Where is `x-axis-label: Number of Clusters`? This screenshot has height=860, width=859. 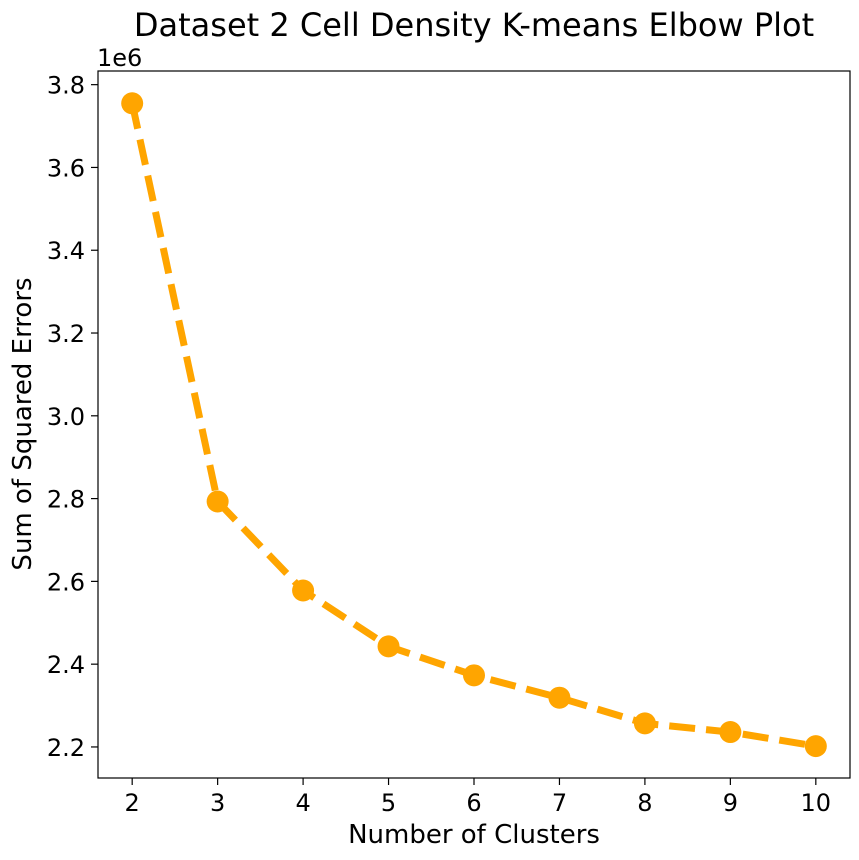 x-axis-label: Number of Clusters is located at coordinates (474, 835).